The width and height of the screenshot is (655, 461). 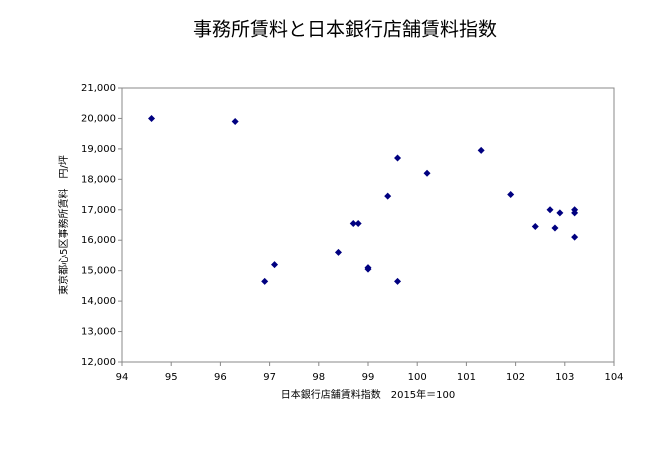 What do you see at coordinates (171, 377) in the screenshot?
I see `x-tick-label: 95` at bounding box center [171, 377].